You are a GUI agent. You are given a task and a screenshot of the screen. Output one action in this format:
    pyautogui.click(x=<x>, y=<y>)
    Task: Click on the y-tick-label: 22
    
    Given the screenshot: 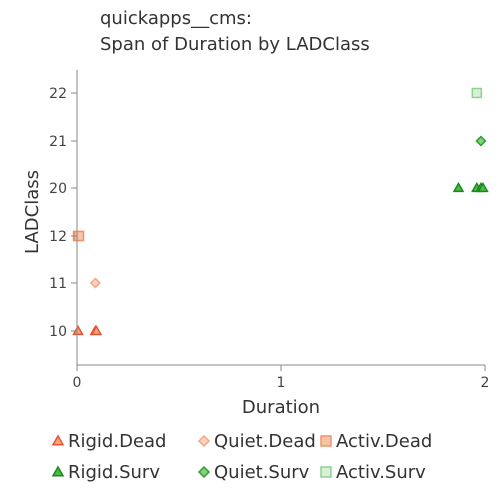 What is the action you would take?
    pyautogui.click(x=58, y=94)
    